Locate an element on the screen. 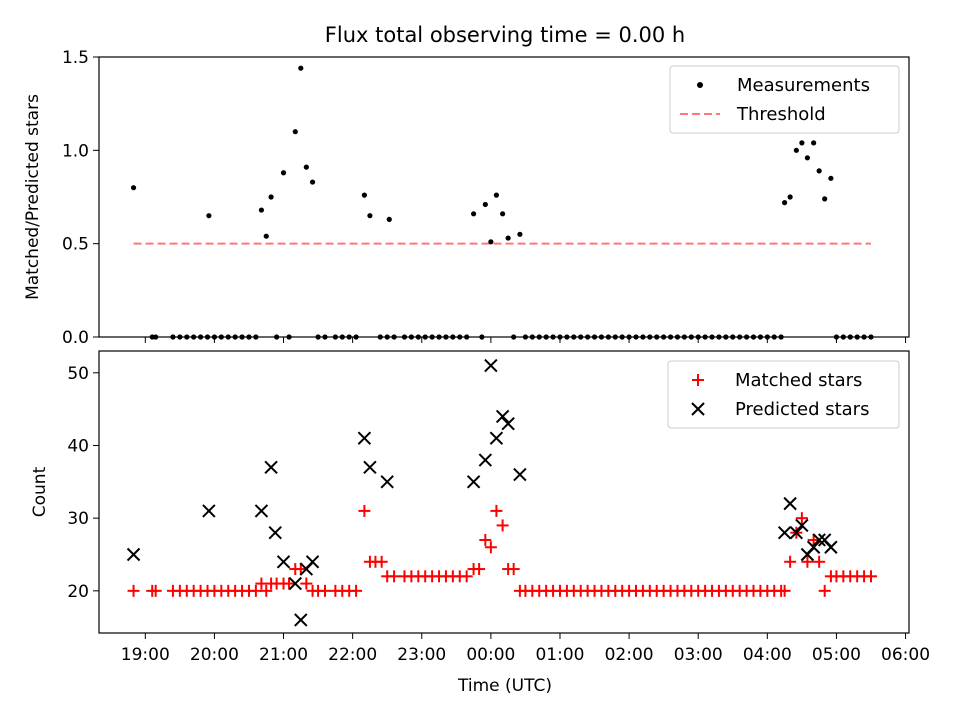 Image resolution: width=960 pixels, height=724 pixels. bottom-y-tick-label: 50 is located at coordinates (78, 374).